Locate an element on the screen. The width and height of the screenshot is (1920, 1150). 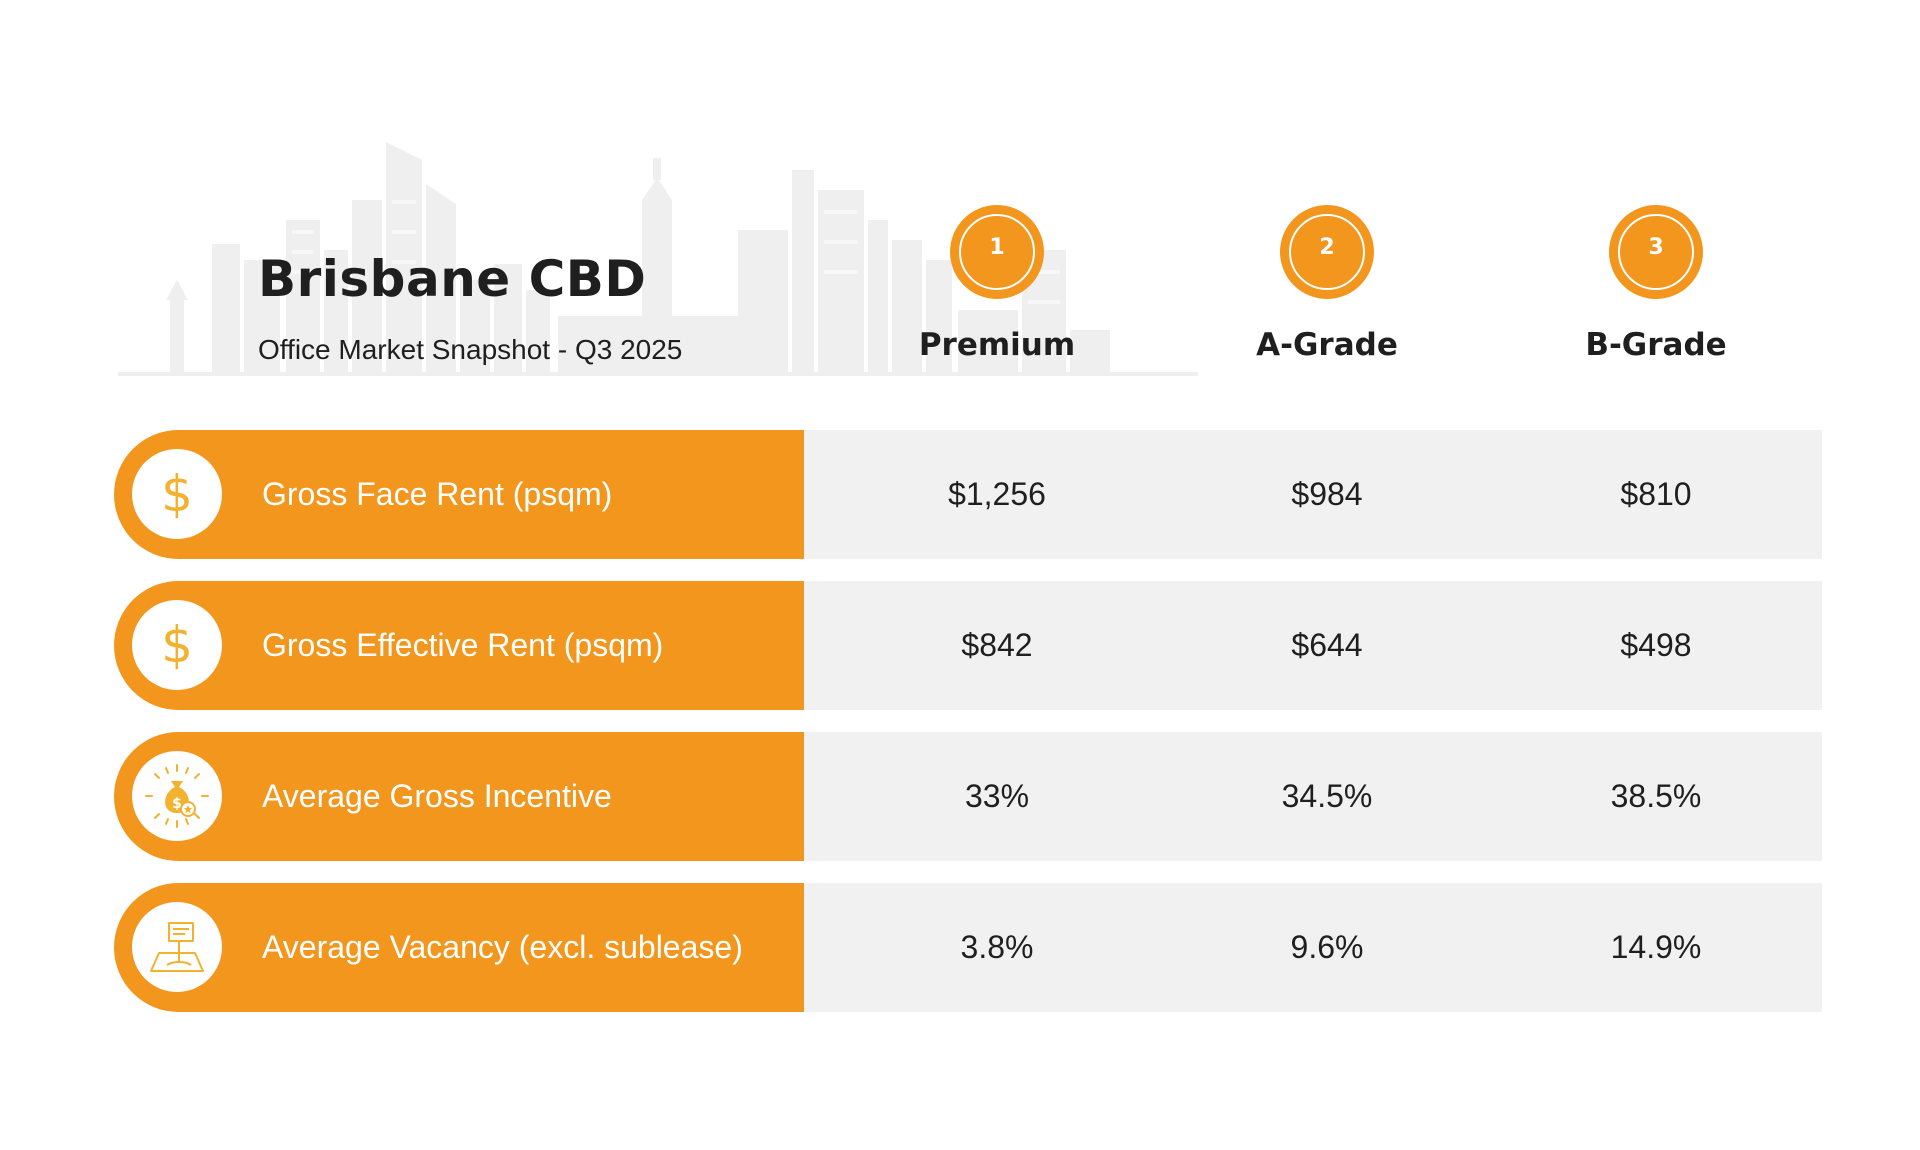
row-label-band: $ Average Gross Incentive is located at coordinates (459, 796).